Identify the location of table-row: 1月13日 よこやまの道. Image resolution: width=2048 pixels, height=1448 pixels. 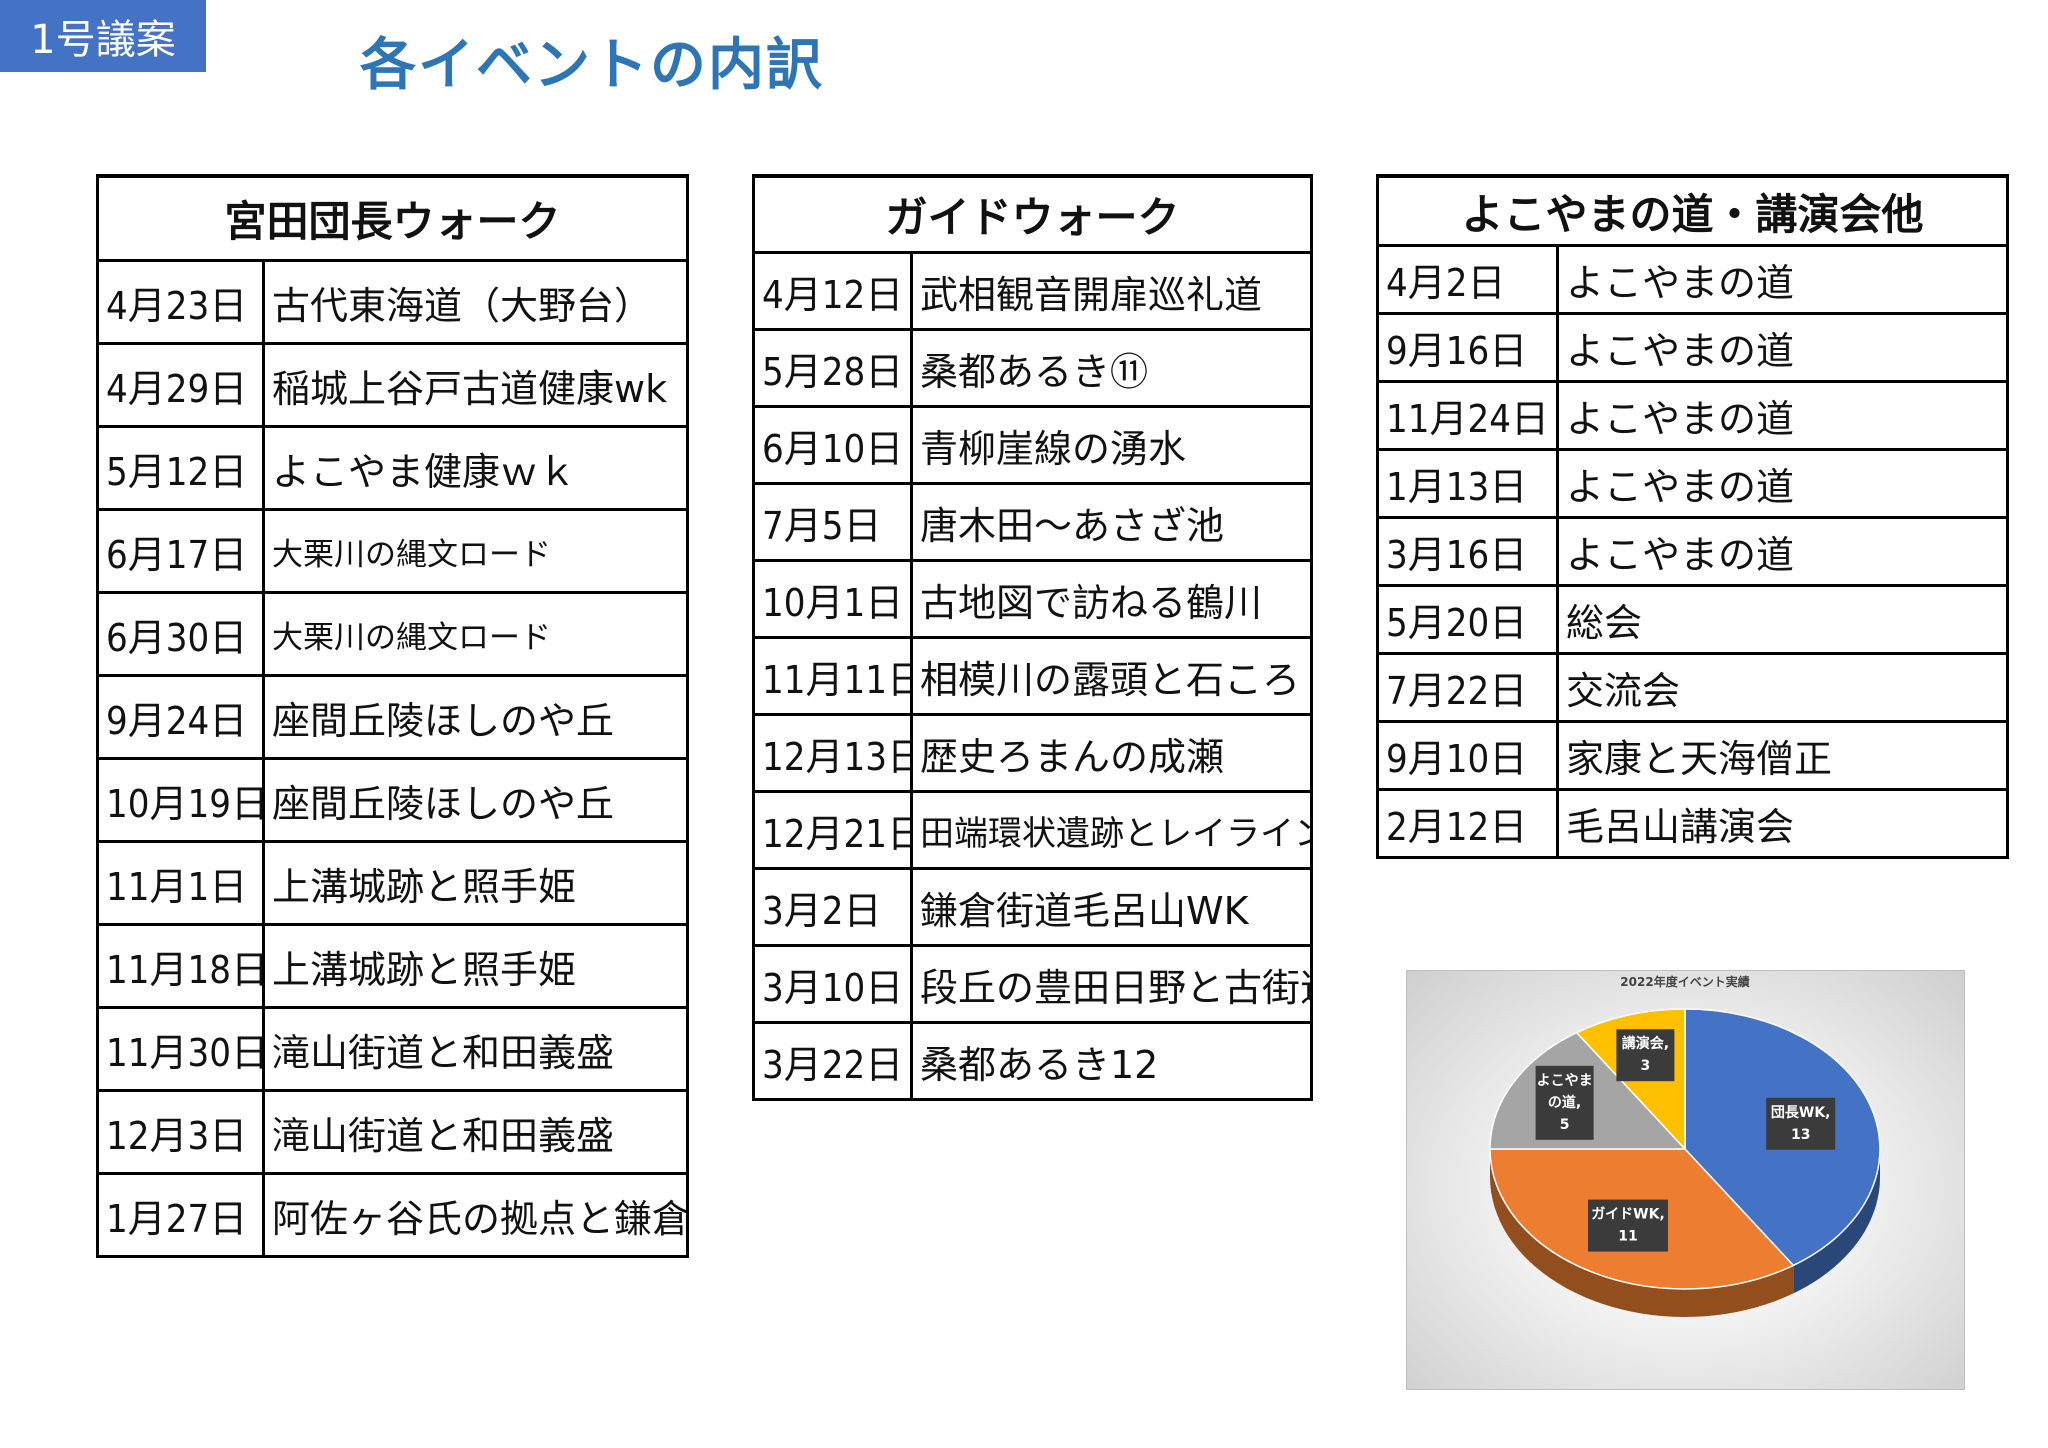
(1693, 483).